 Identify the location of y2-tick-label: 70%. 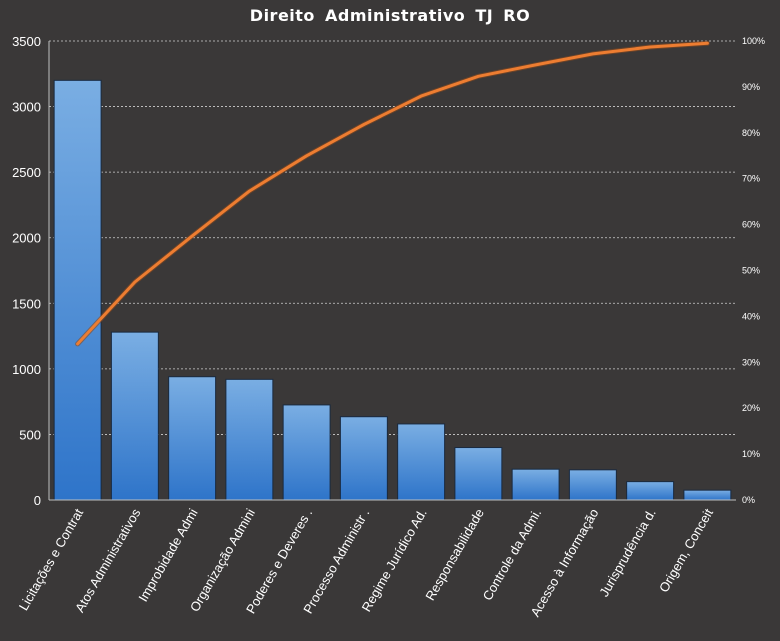
(751, 179).